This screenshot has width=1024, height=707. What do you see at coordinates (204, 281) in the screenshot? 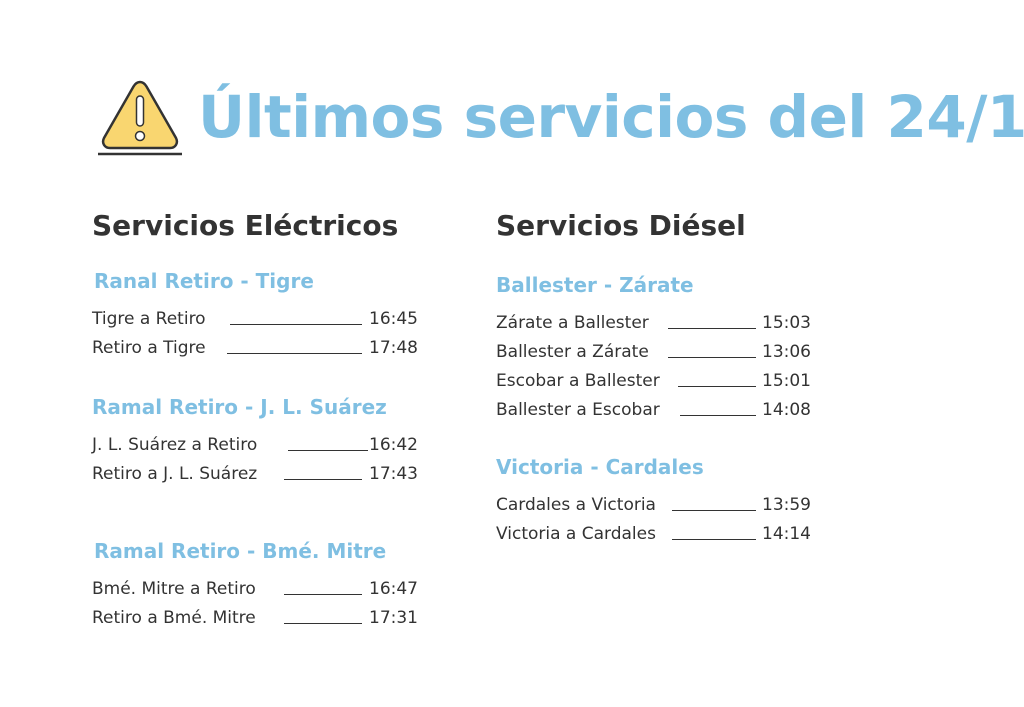
I see `route-title: Ranal Retiro - Tigre` at bounding box center [204, 281].